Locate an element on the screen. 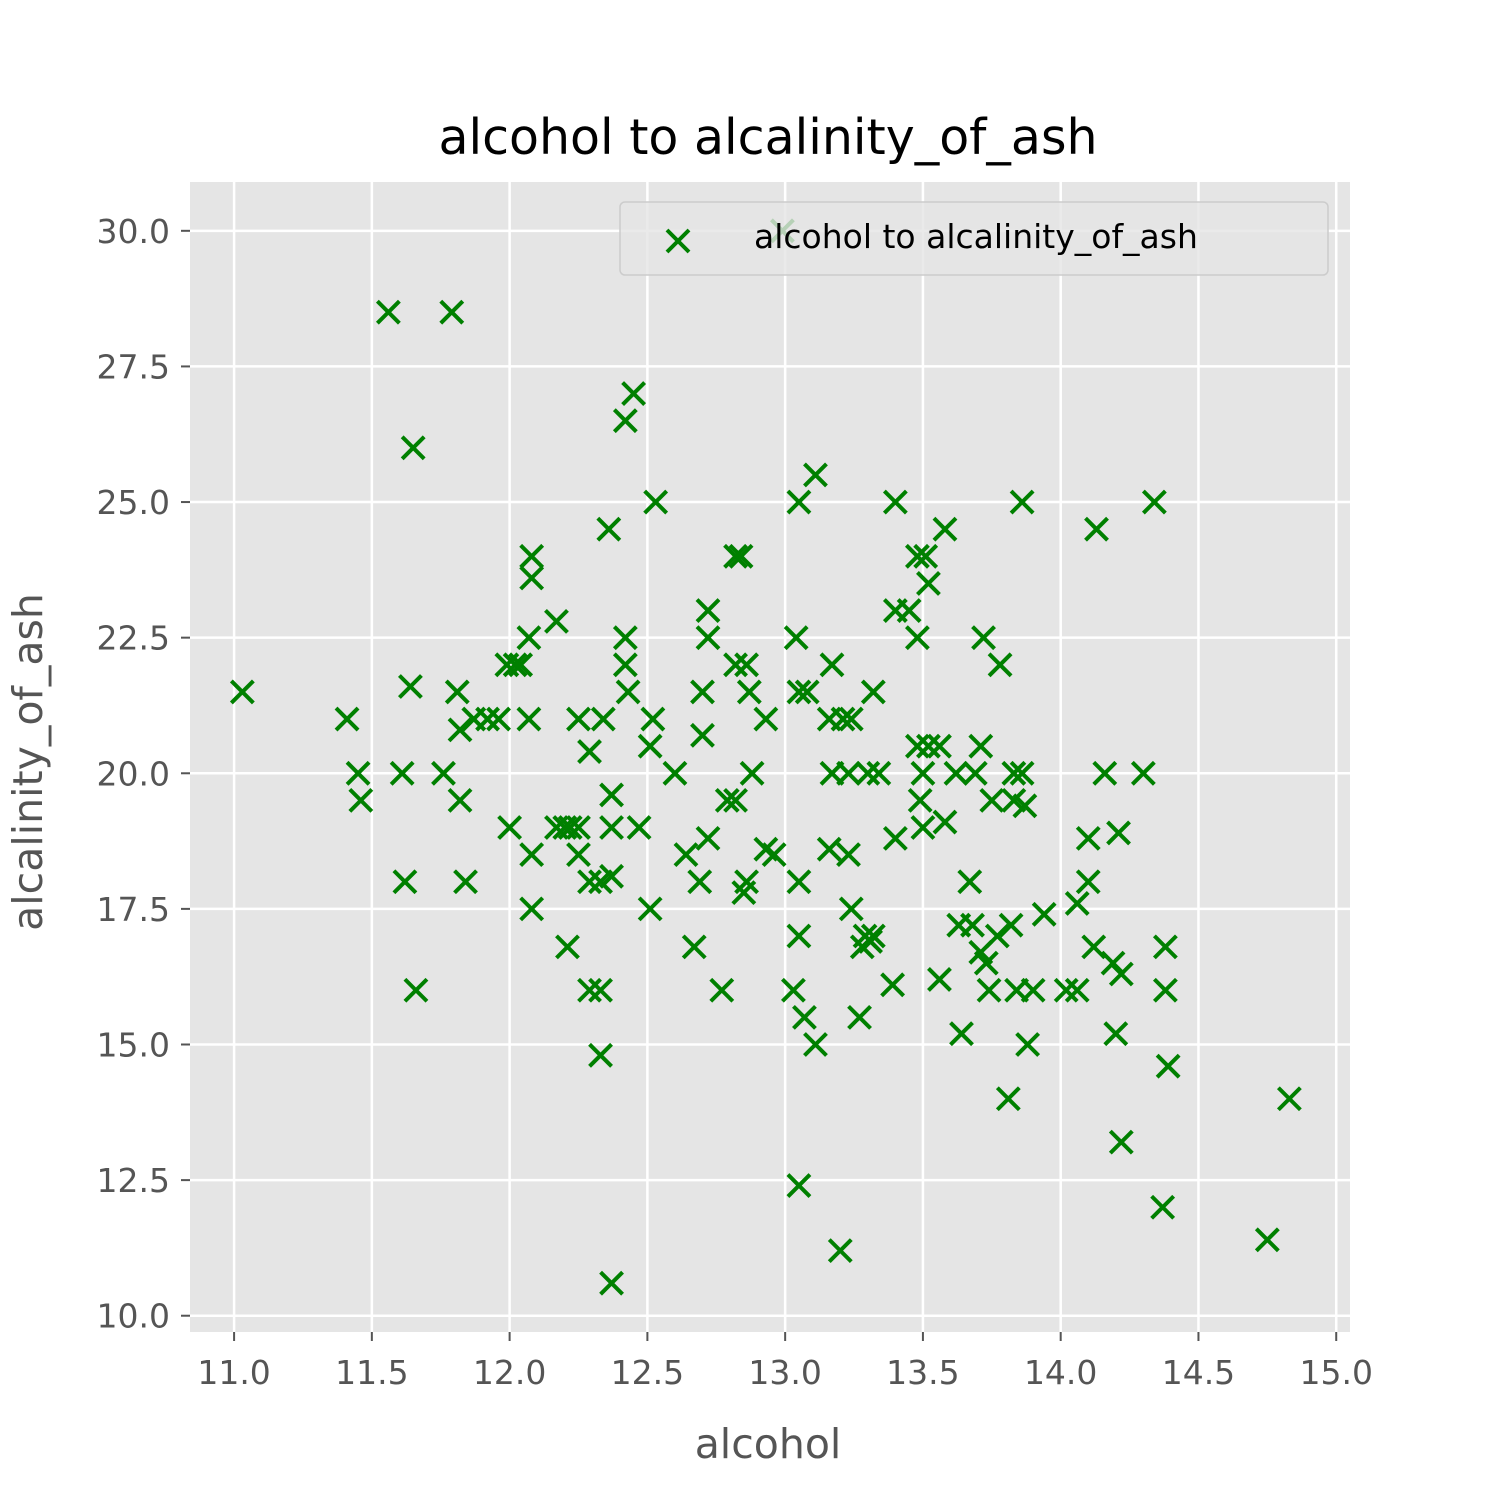 This screenshot has height=1500, width=1500. legend: alcohol to alcalinity_of_ash is located at coordinates (974, 238).